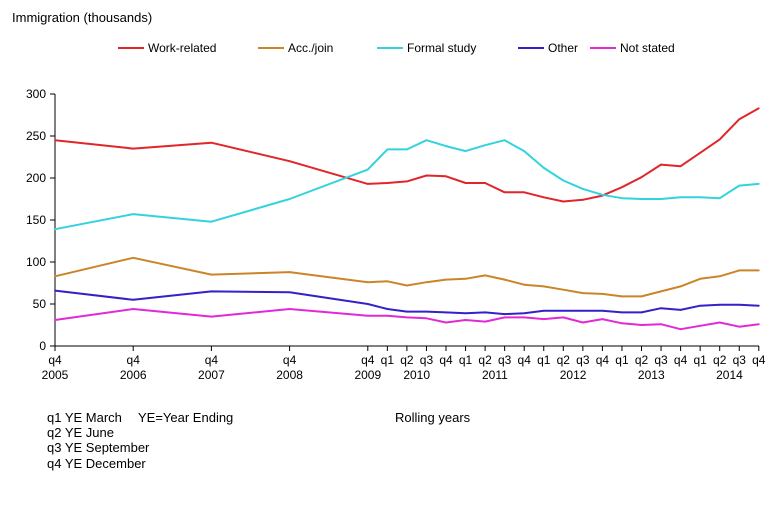 This screenshot has width=780, height=520. What do you see at coordinates (36, 262) in the screenshot?
I see `y-tick-label: 100` at bounding box center [36, 262].